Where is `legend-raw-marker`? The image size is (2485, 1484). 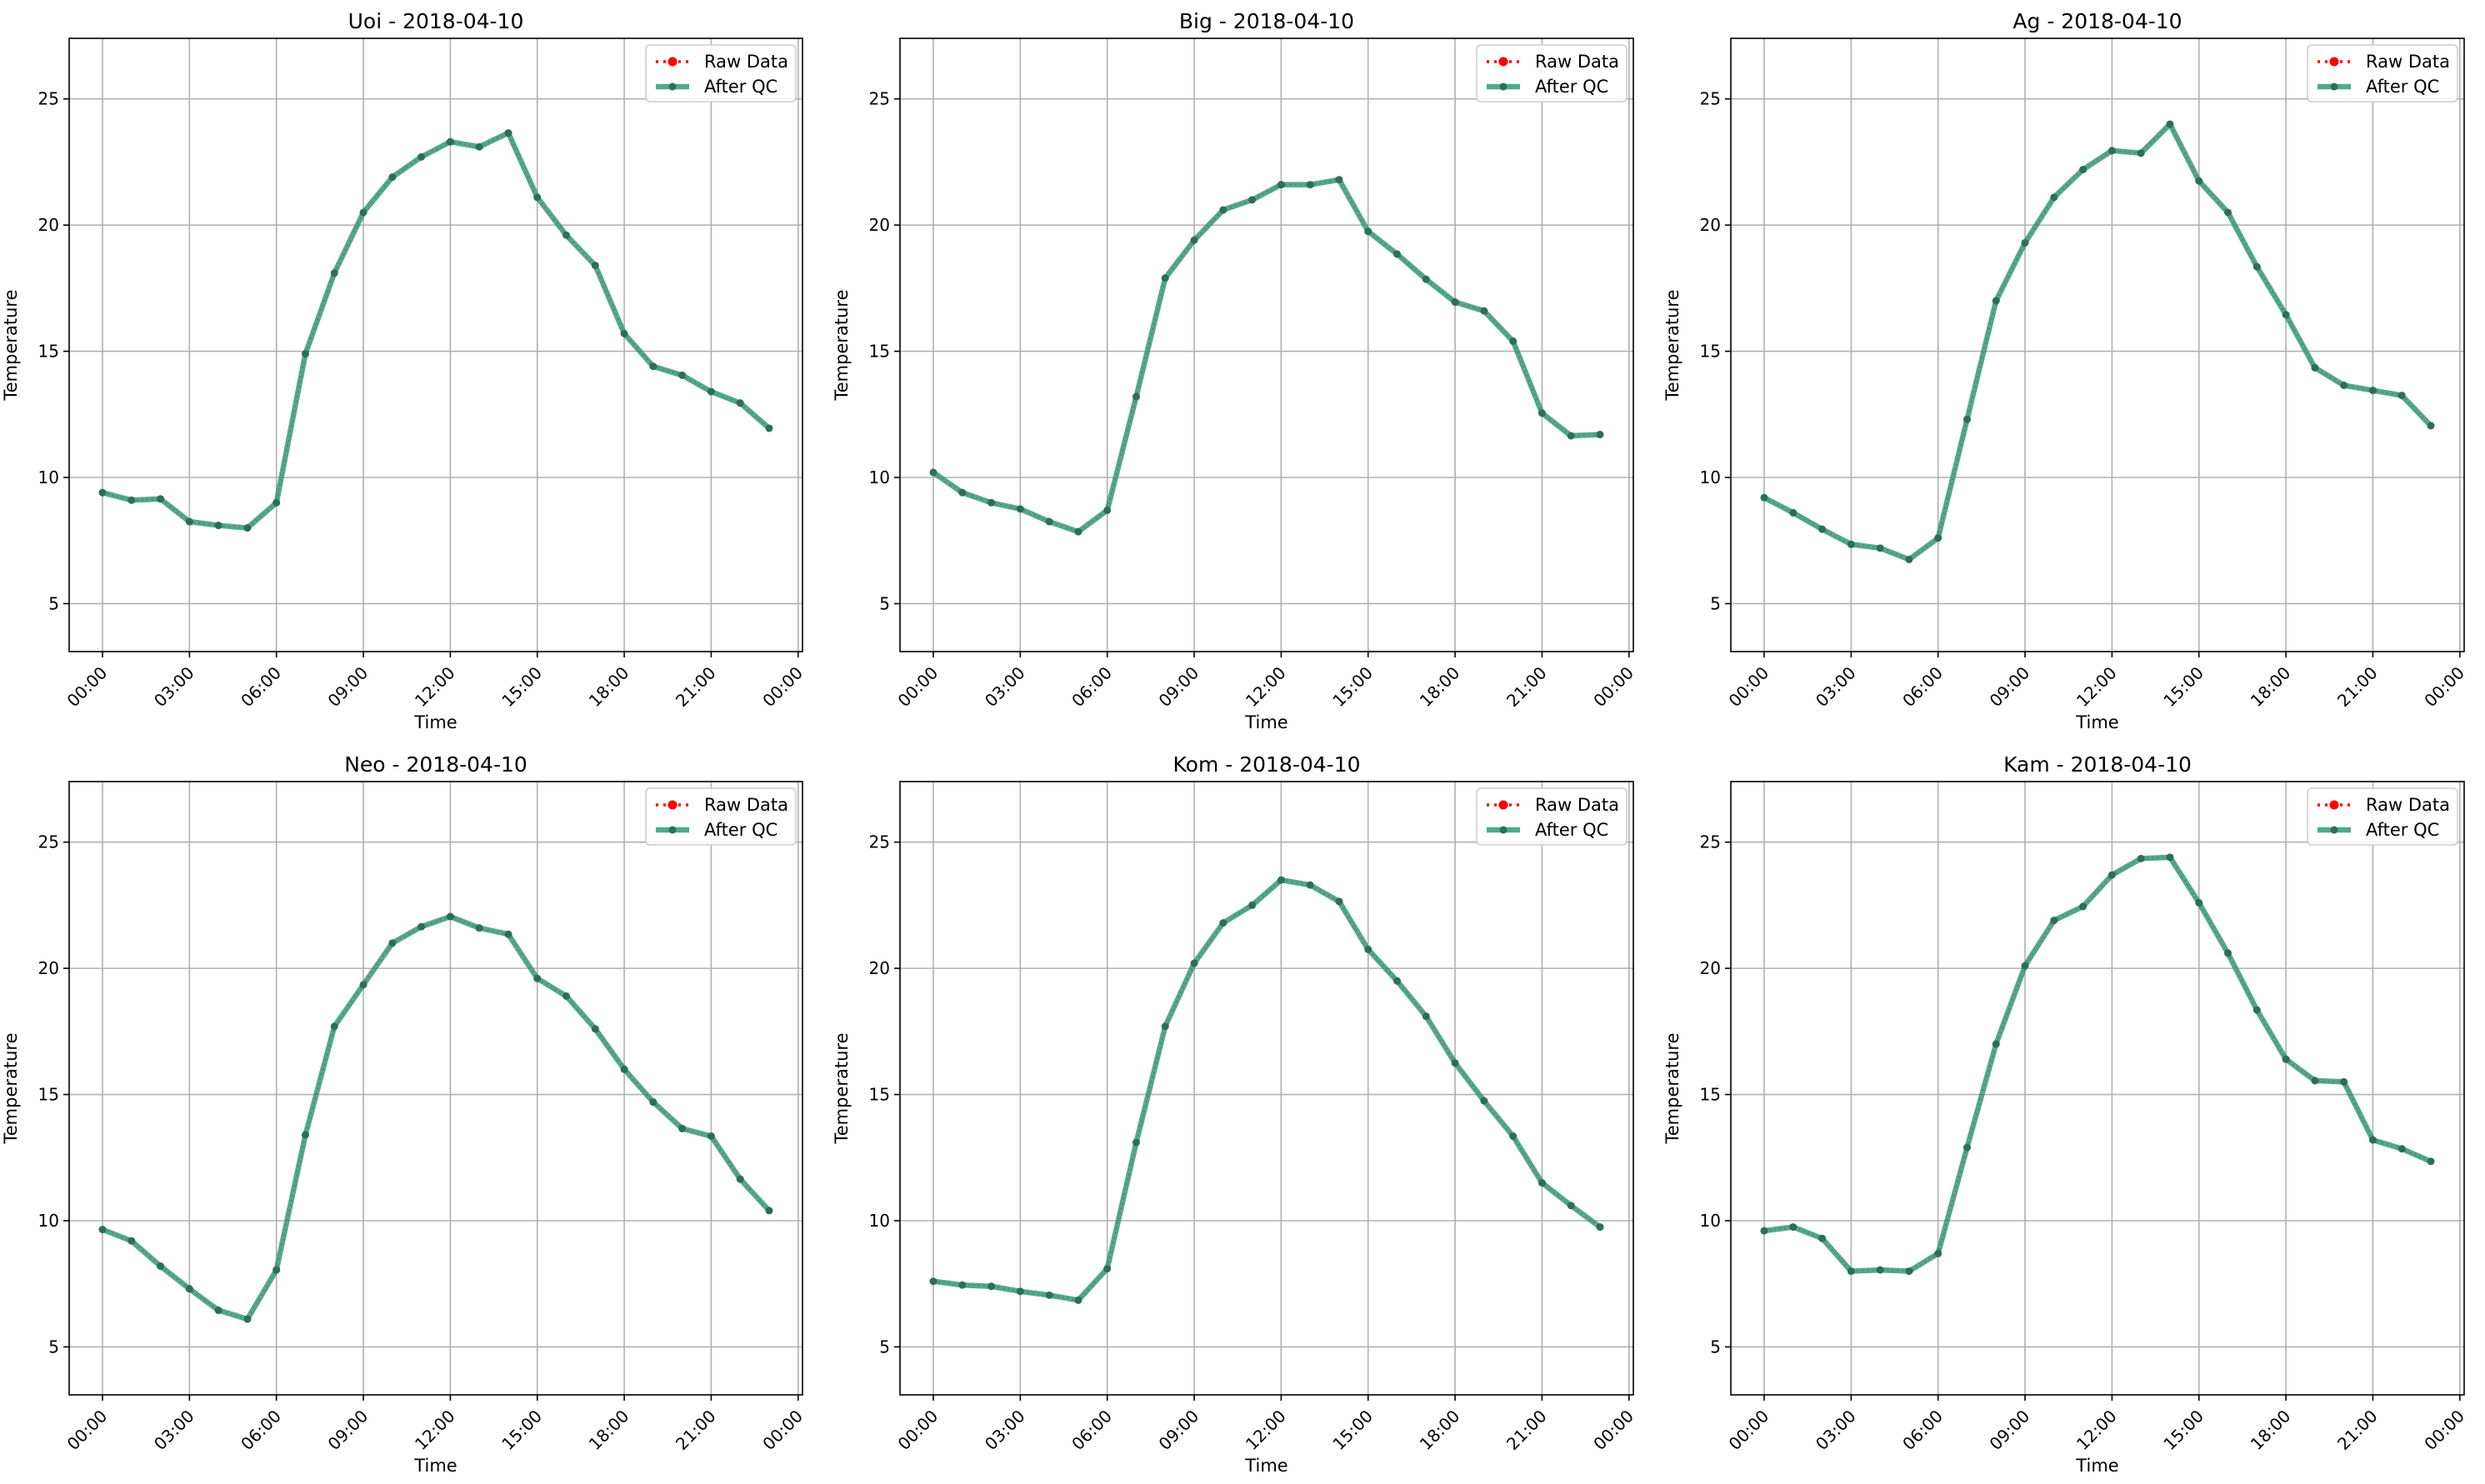 legend-raw-marker is located at coordinates (1503, 62).